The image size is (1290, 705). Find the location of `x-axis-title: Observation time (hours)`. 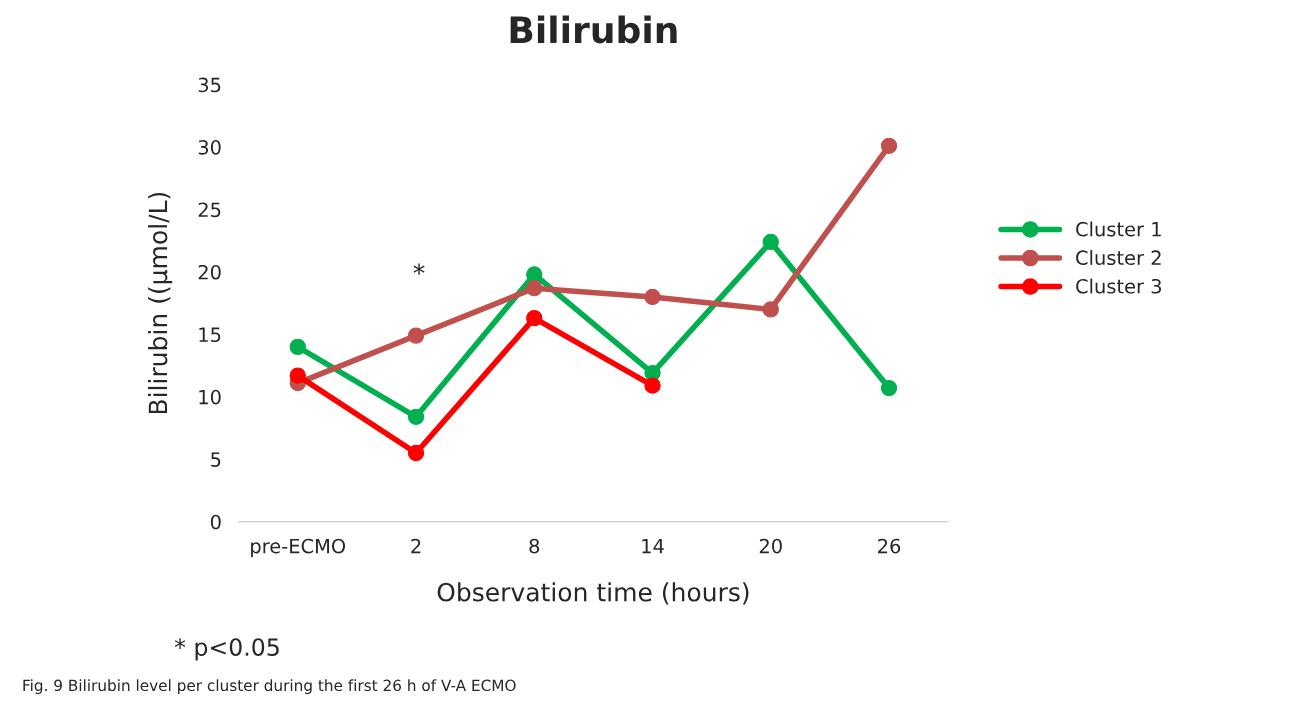

x-axis-title: Observation time (hours) is located at coordinates (593, 593).